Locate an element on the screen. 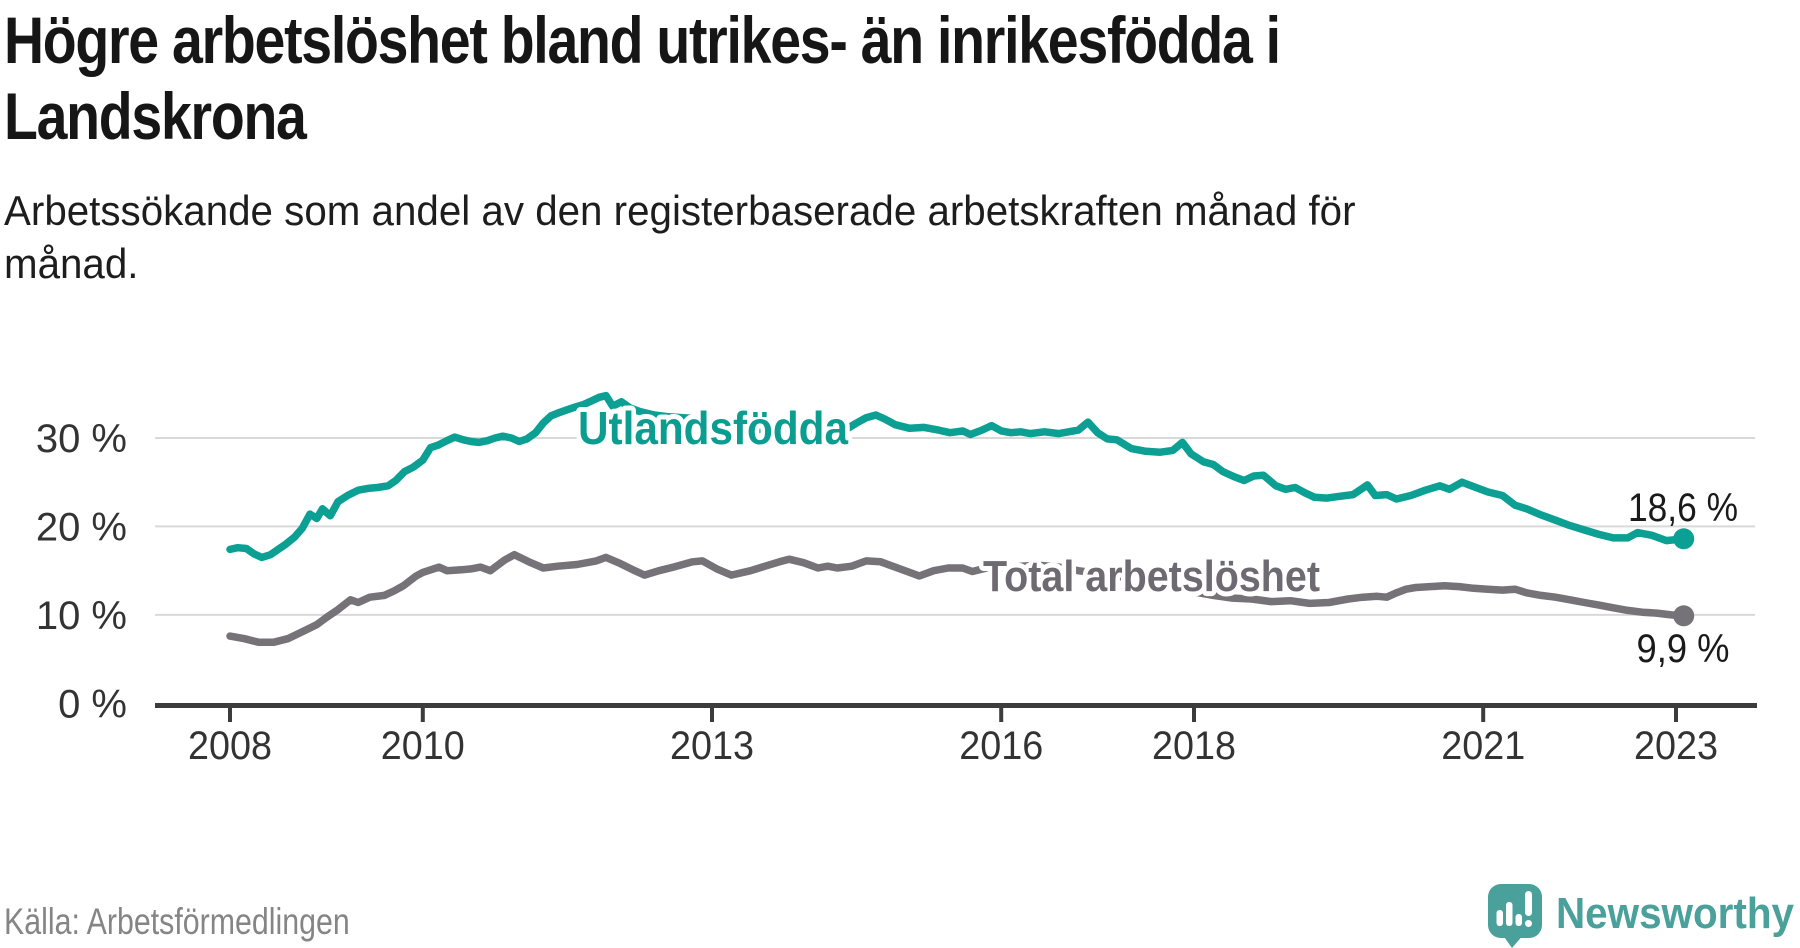 The height and width of the screenshot is (948, 1800). series-utlandsfodda-line is located at coordinates (957, 476).